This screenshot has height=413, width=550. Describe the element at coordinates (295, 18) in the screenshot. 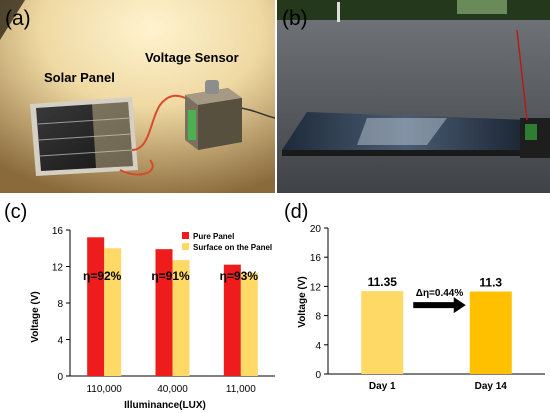

I see `panel-label-b: (b)` at that location.